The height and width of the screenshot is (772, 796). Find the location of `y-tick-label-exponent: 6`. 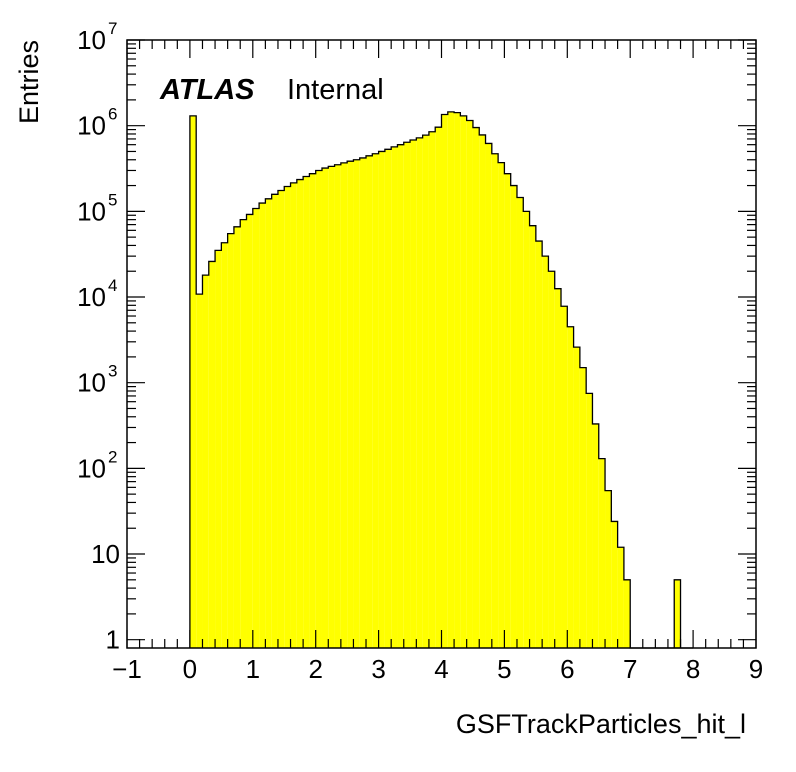

y-tick-label-exponent: 6 is located at coordinates (112, 114).